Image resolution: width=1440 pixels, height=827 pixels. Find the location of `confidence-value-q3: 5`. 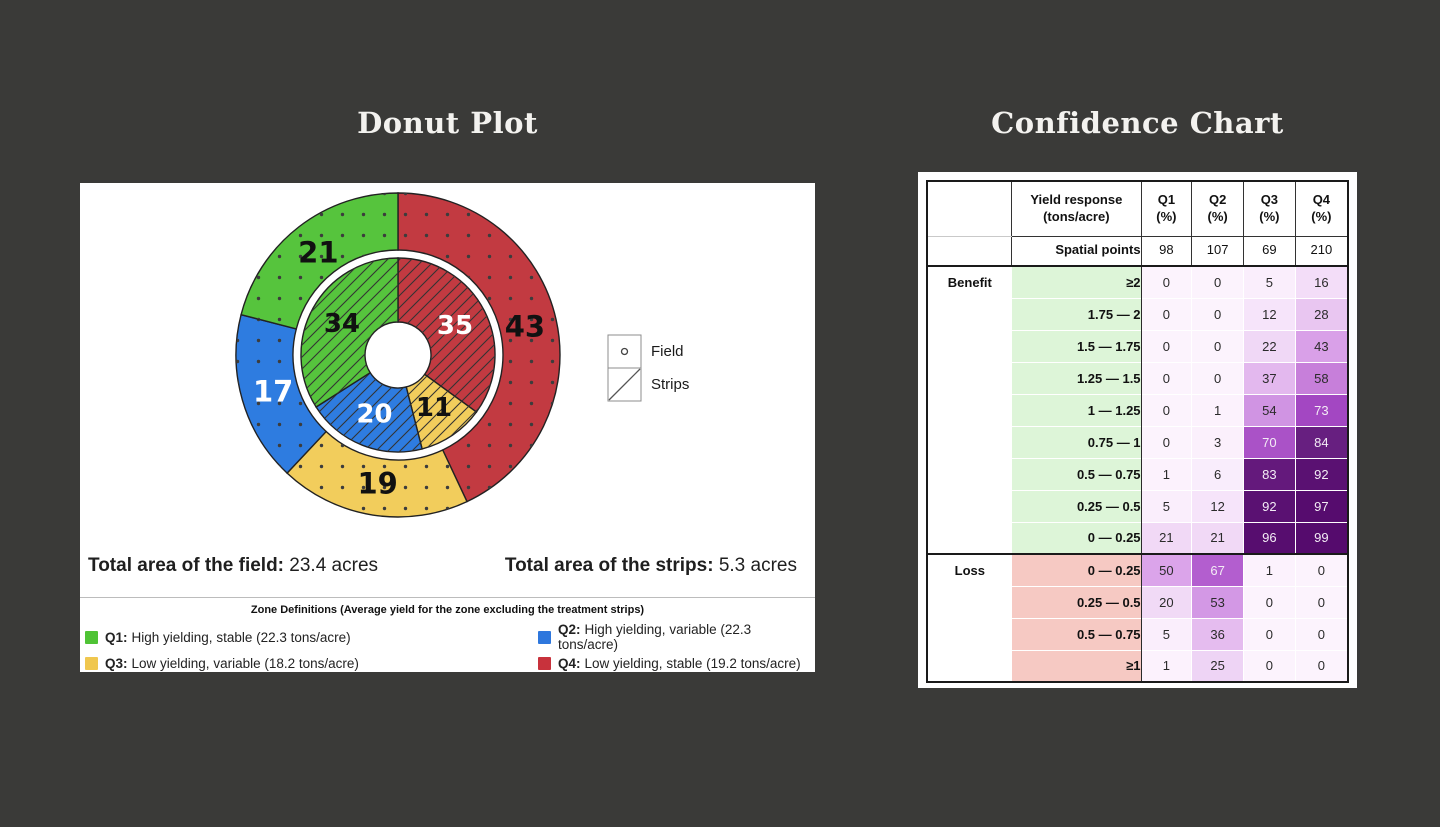

confidence-value-q3: 5 is located at coordinates (1269, 281).